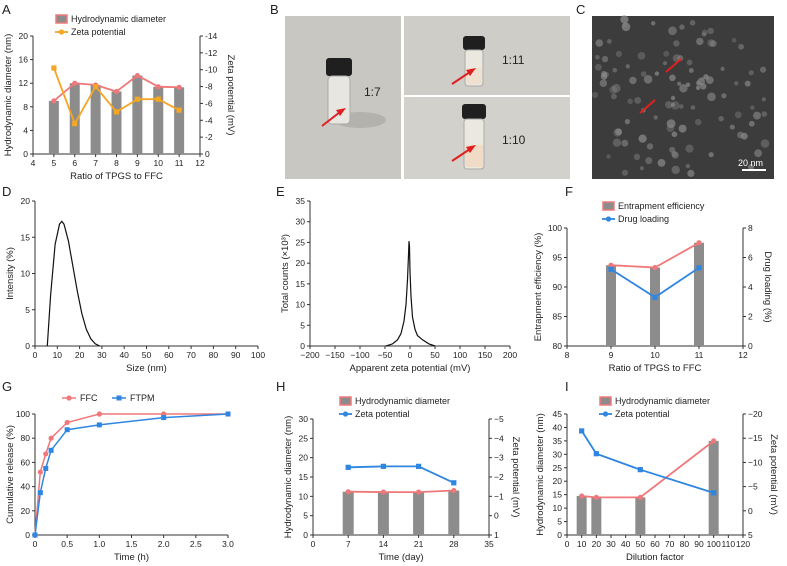 The image size is (787, 566). I want to click on x-tick-label: −200, so click(309, 355).